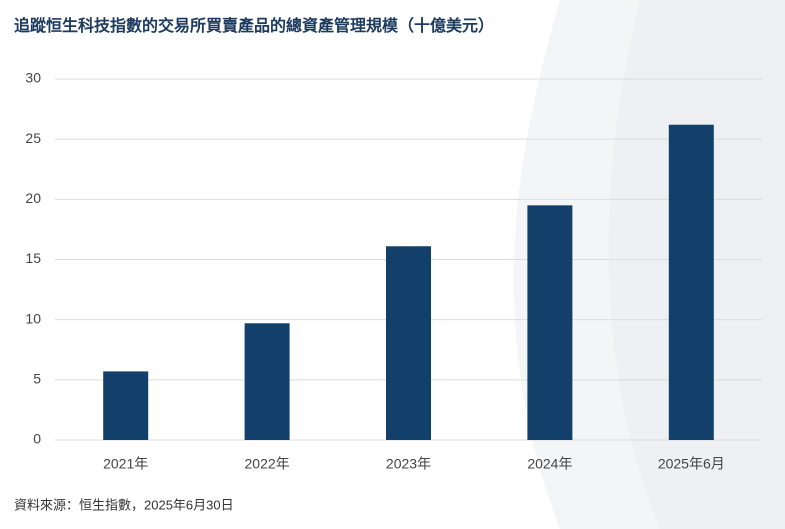  I want to click on x-tick-label: 2023年, so click(408, 464).